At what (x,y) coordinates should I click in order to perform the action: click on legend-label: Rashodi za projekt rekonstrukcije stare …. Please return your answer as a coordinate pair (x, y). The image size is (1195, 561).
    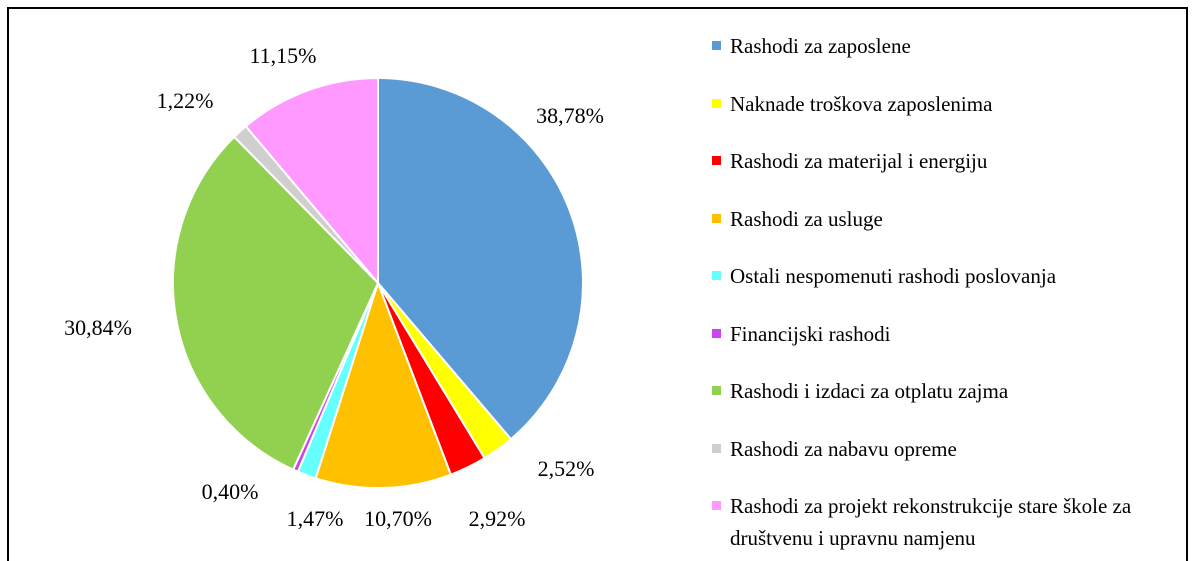
    Looking at the image, I should click on (931, 522).